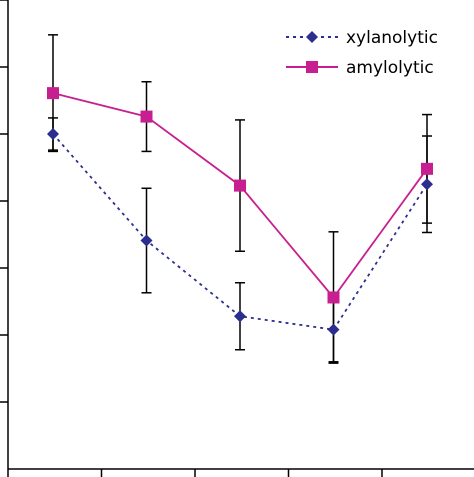 The height and width of the screenshot is (477, 474). I want to click on legend-marker-xylanolytic, so click(312, 37).